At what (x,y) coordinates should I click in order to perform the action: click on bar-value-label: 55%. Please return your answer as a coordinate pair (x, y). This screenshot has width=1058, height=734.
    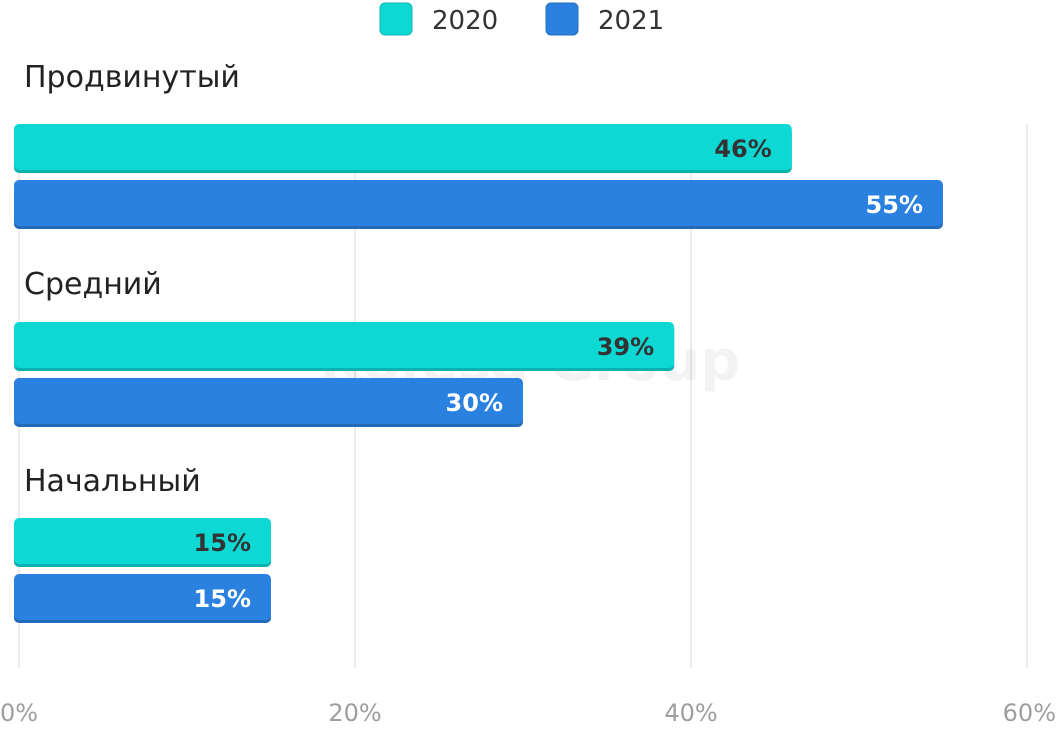
    Looking at the image, I should click on (894, 205).